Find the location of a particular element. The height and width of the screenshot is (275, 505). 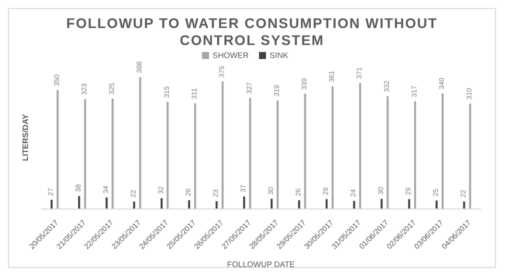

y-axis-title: LITERS/DAY is located at coordinates (25, 137).